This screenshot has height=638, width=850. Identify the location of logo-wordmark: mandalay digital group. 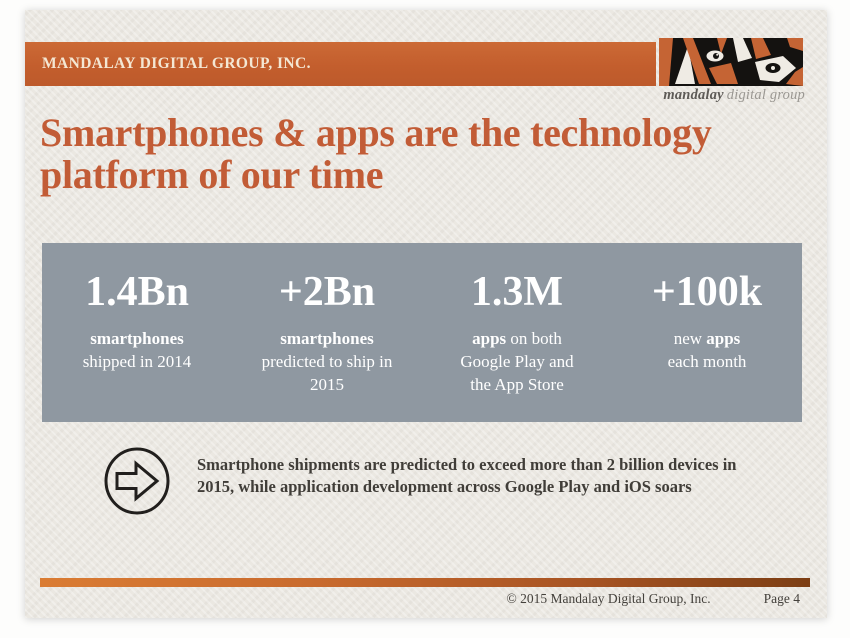
(715, 95).